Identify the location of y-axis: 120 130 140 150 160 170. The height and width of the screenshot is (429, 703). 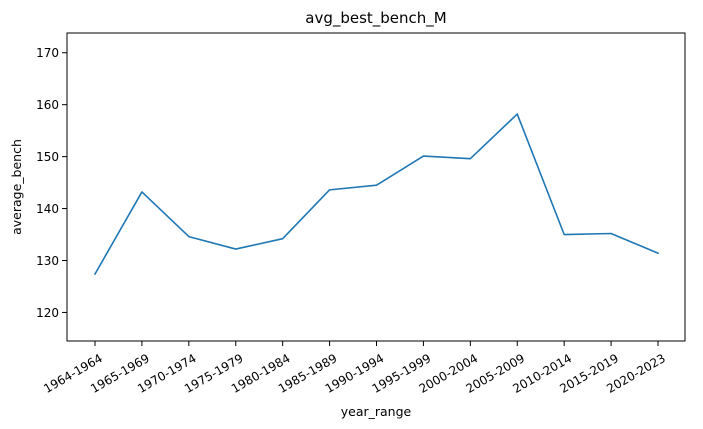
(51, 183).